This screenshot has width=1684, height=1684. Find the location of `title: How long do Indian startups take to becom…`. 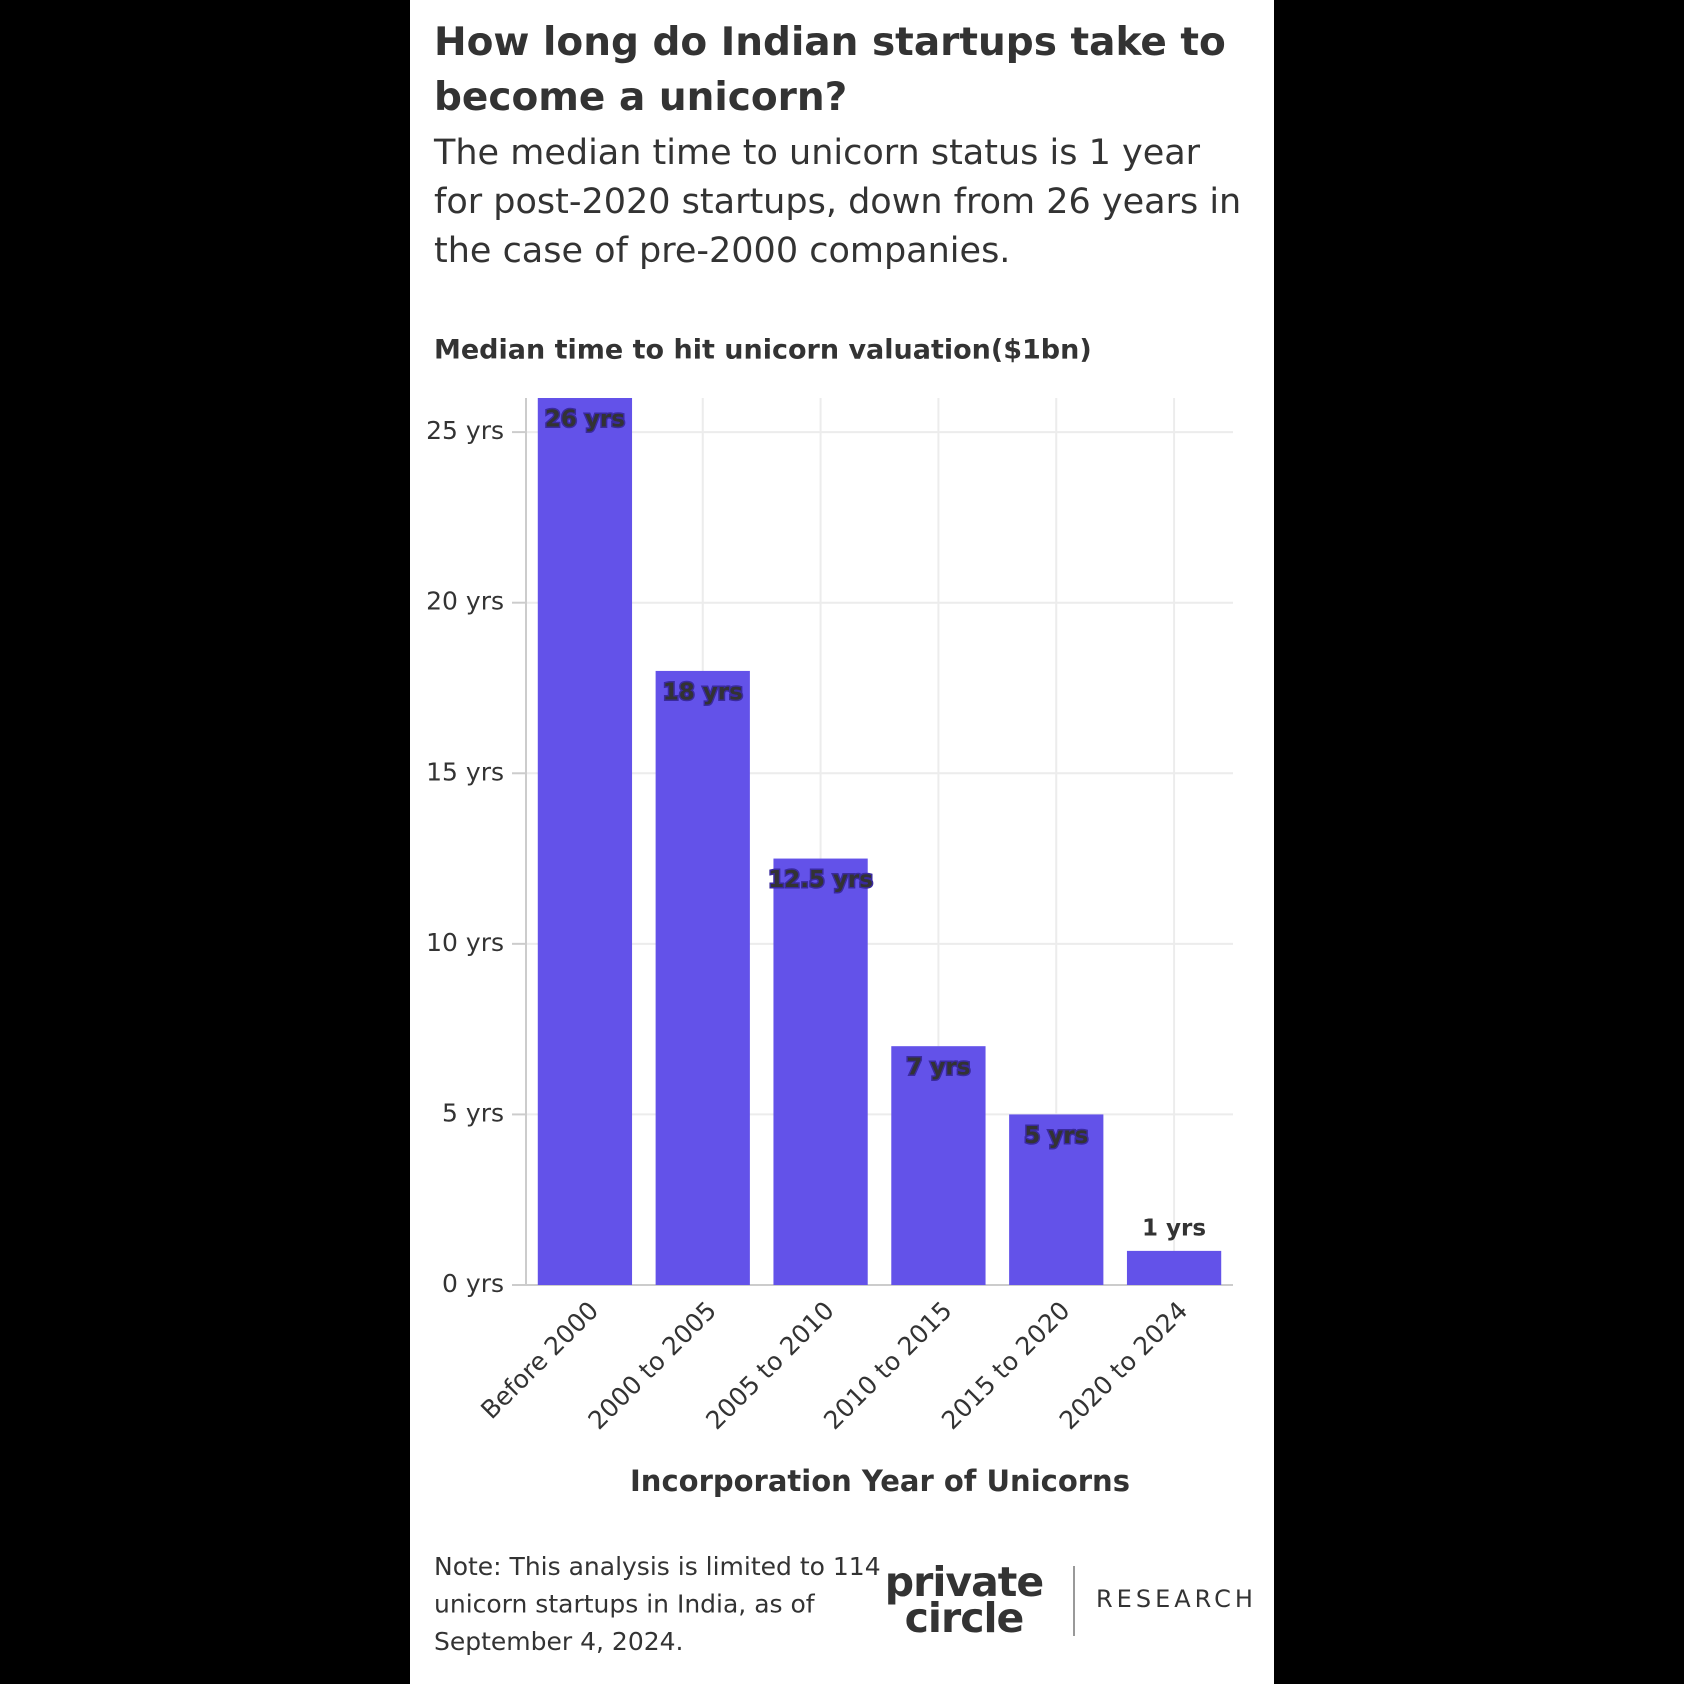

title: How long do Indian startups take to becom… is located at coordinates (830, 70).